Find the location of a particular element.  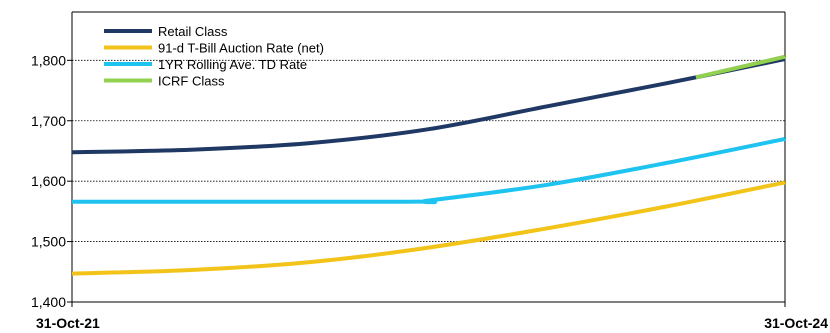

x-tick-label: 31-Oct-21 is located at coordinates (68, 323).